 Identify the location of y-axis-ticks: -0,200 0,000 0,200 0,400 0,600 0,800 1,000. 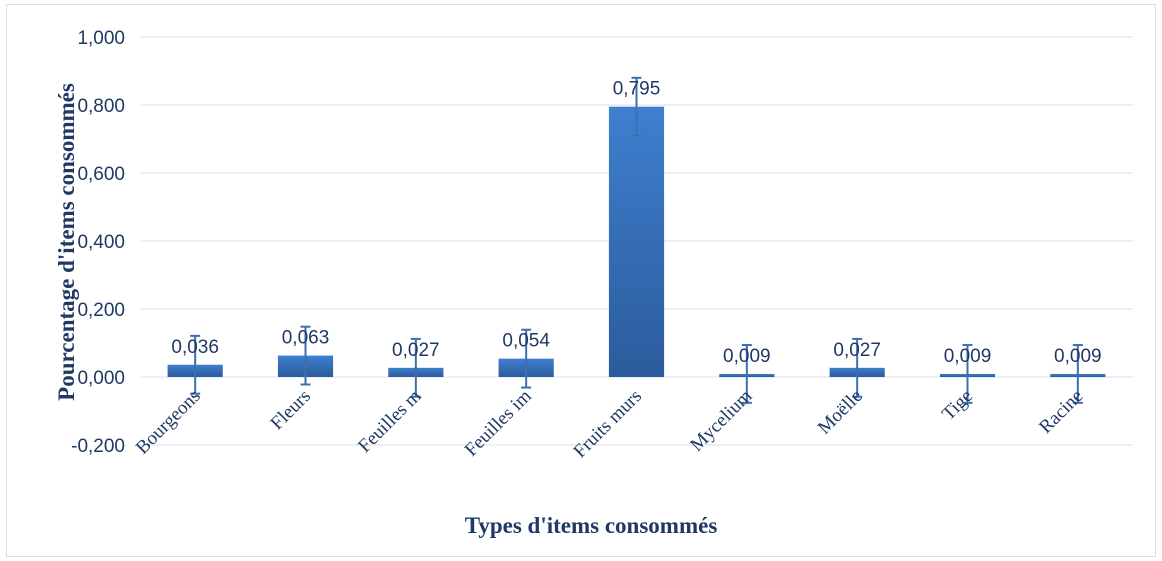
(98, 242).